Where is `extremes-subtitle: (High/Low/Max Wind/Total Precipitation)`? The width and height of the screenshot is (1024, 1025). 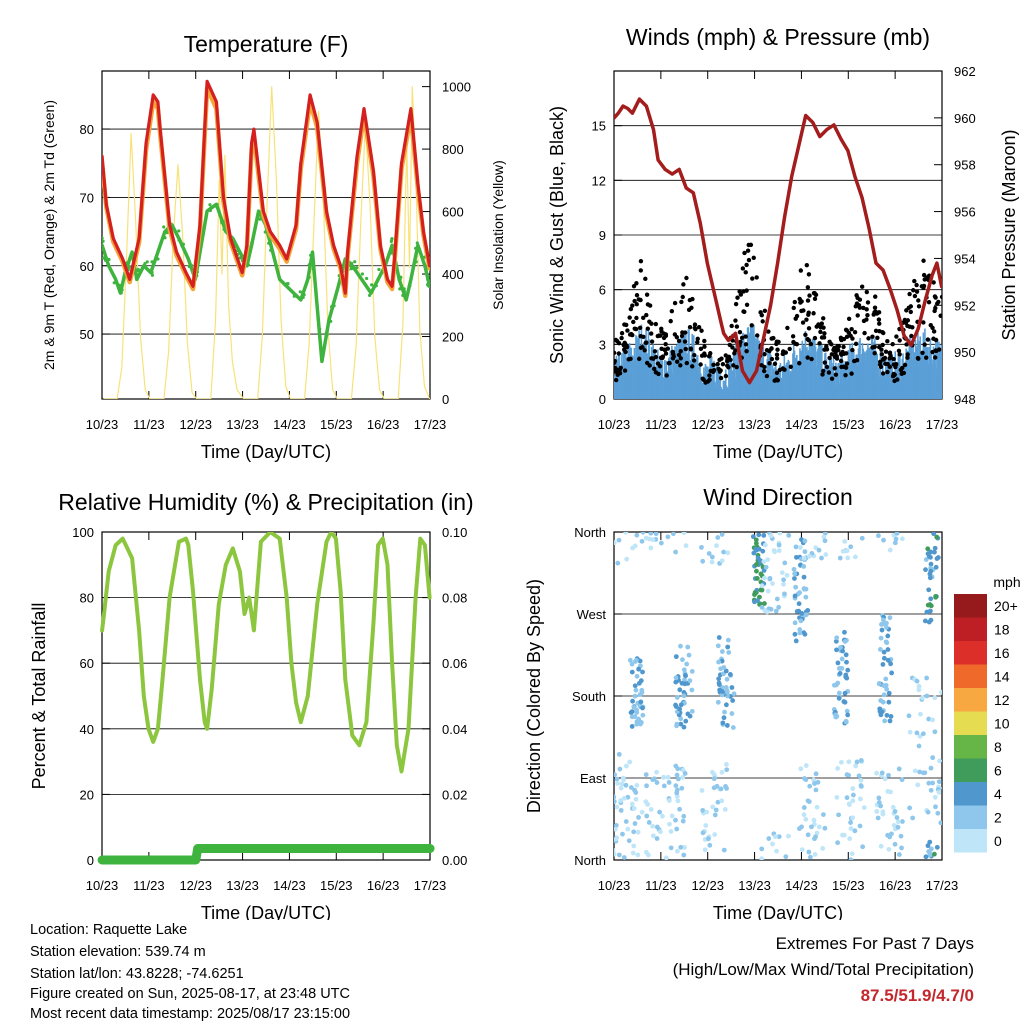
extremes-subtitle: (High/Low/Max Wind/Total Precipitation) is located at coordinates (823, 969).